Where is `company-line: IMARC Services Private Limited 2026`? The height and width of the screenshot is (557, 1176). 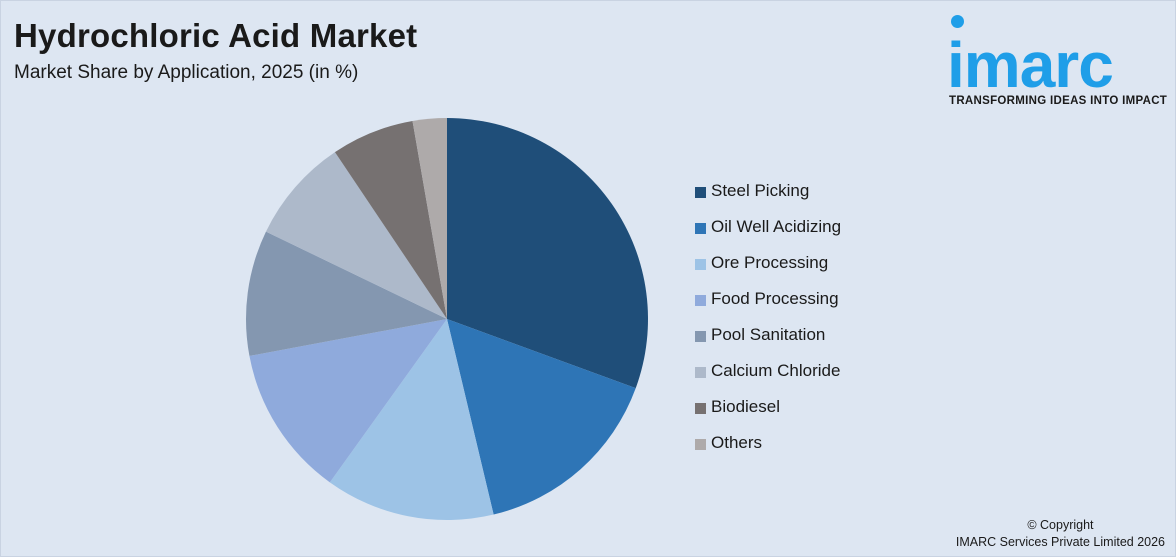 company-line: IMARC Services Private Limited 2026 is located at coordinates (1060, 542).